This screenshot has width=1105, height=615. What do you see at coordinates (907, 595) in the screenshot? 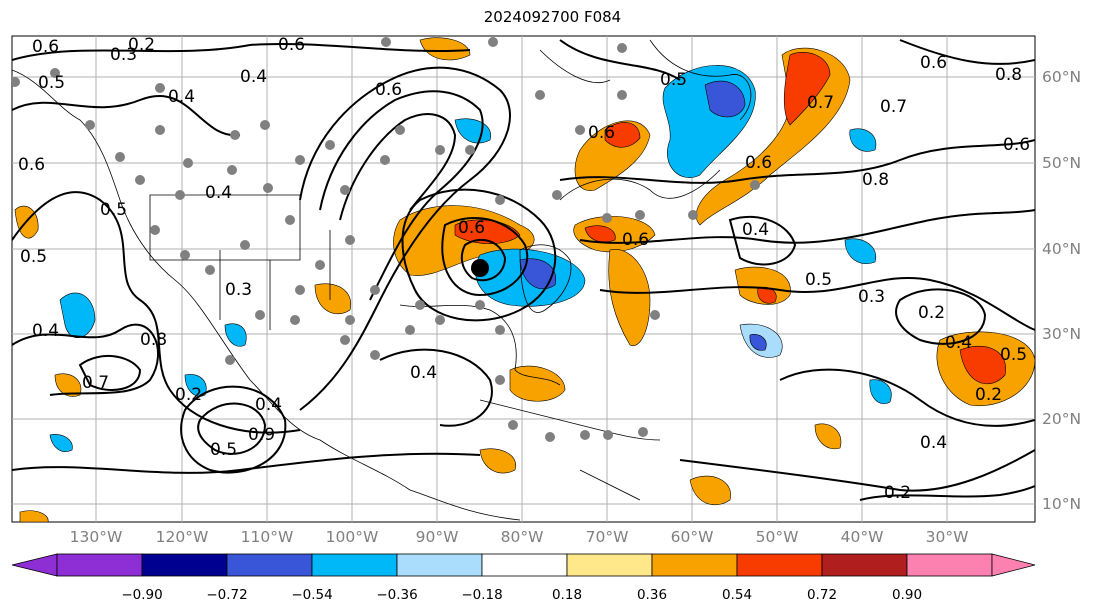
I see `colorbar-tick-label: 0.90` at bounding box center [907, 595].